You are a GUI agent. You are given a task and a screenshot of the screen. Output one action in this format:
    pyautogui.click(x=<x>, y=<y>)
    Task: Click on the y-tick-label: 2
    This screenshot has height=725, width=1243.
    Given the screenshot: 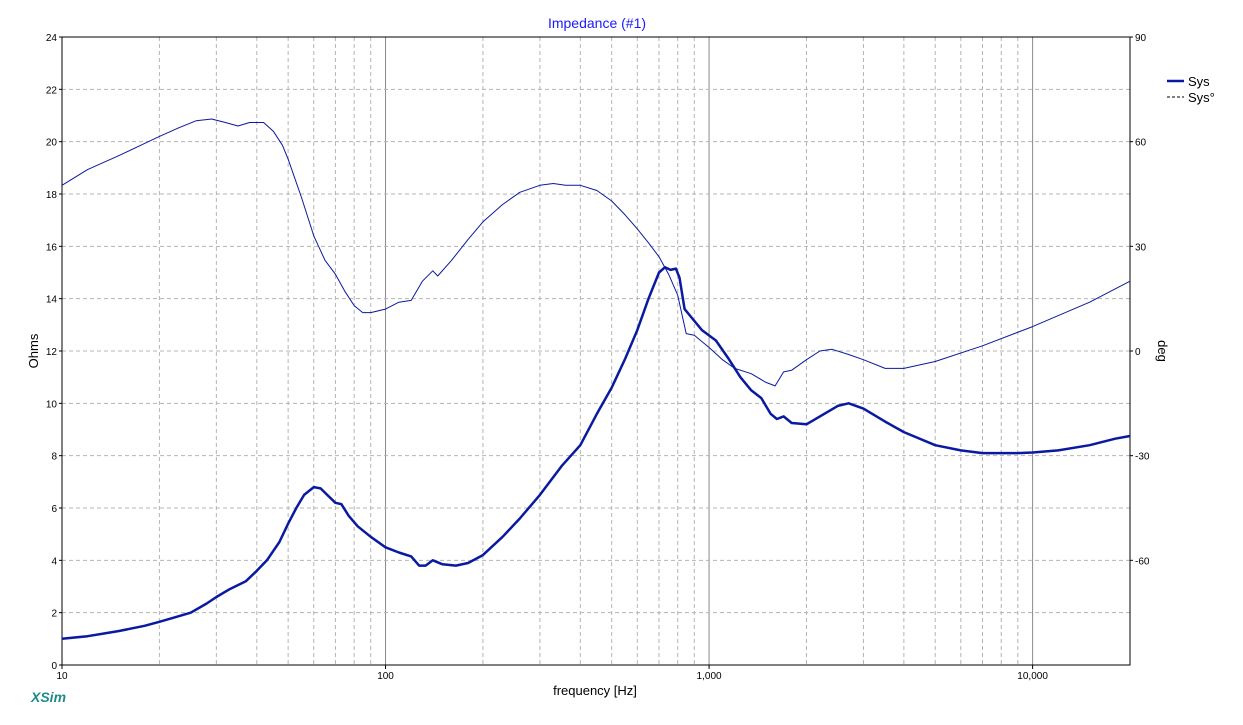 What is the action you would take?
    pyautogui.click(x=54, y=614)
    